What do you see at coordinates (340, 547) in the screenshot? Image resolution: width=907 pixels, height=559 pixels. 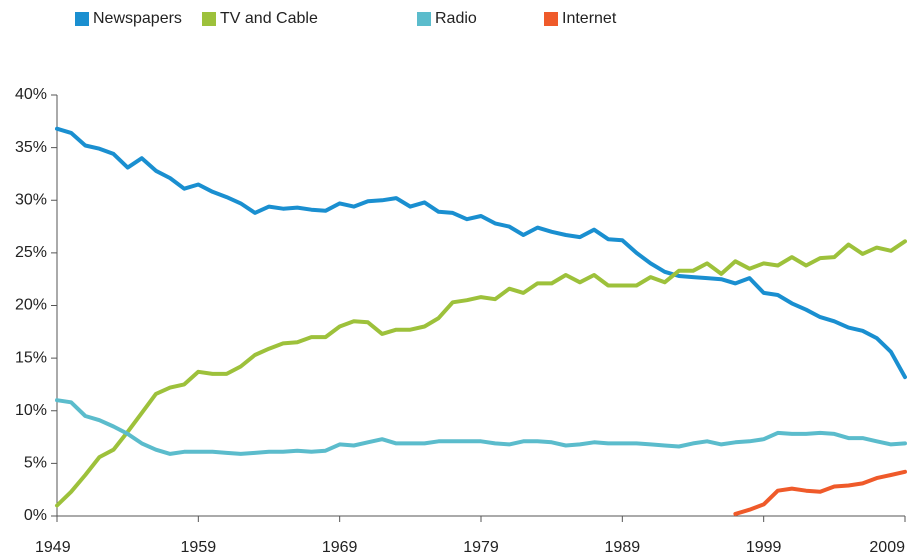 I see `x-tick-label: 1969` at bounding box center [340, 547].